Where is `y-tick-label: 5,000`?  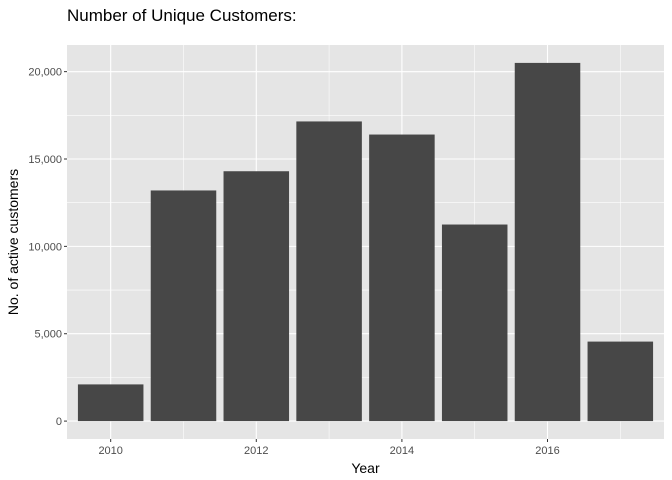
y-tick-label: 5,000 is located at coordinates (48, 335).